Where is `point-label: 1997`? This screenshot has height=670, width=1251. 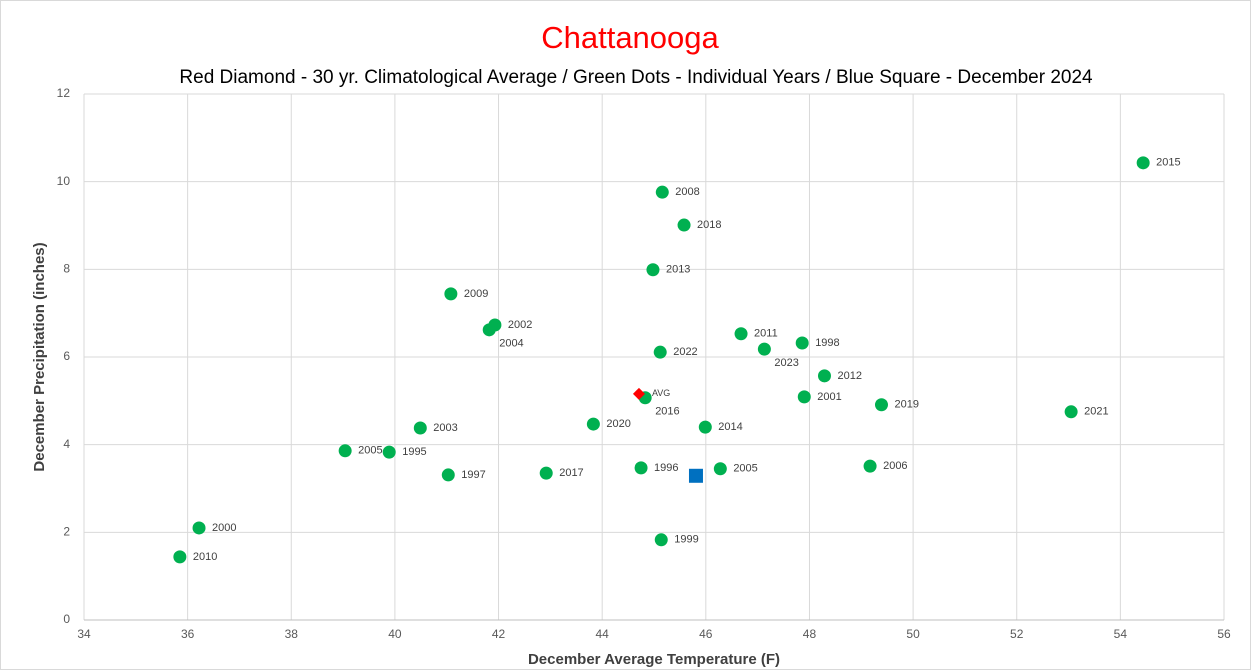 point-label: 1997 is located at coordinates (473, 475).